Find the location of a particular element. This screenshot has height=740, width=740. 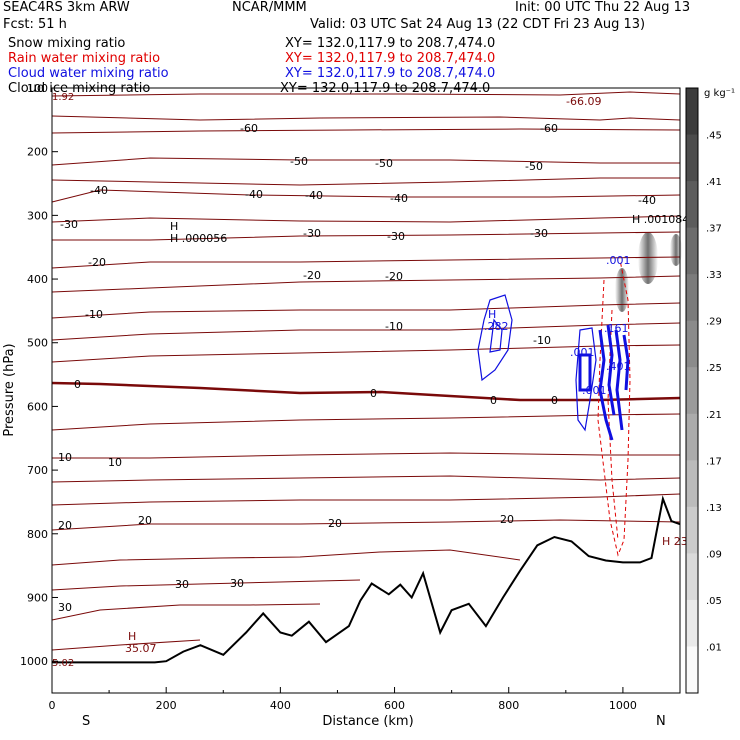

cloud-water-label: .401 is located at coordinates (618, 366).